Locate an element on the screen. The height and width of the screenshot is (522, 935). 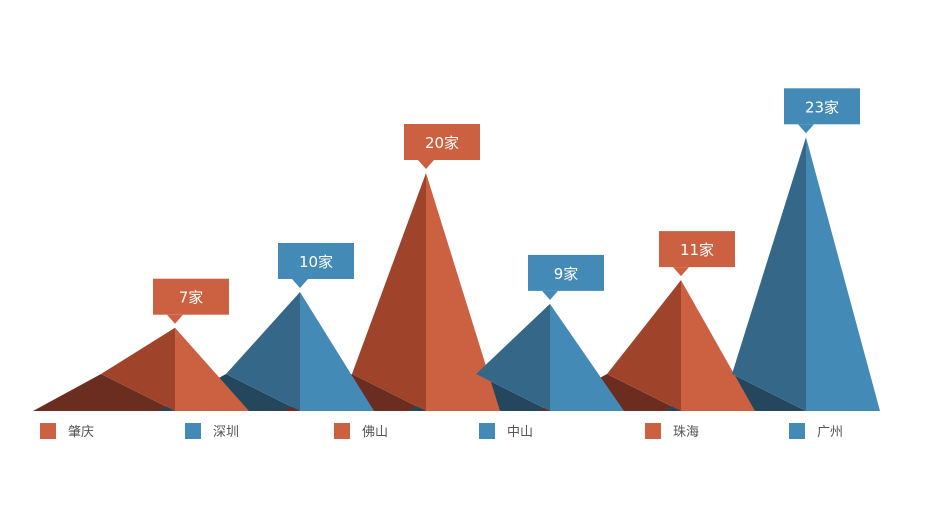
value-label-1: 10家 is located at coordinates (316, 262).